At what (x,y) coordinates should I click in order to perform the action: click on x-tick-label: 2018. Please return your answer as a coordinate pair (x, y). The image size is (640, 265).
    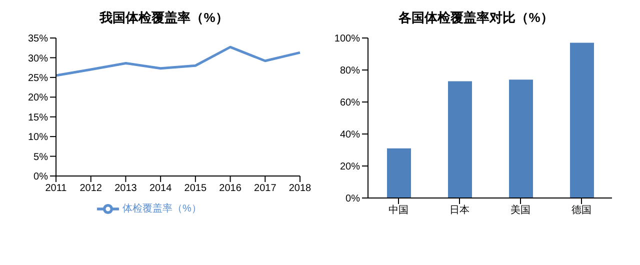
    Looking at the image, I should click on (300, 188).